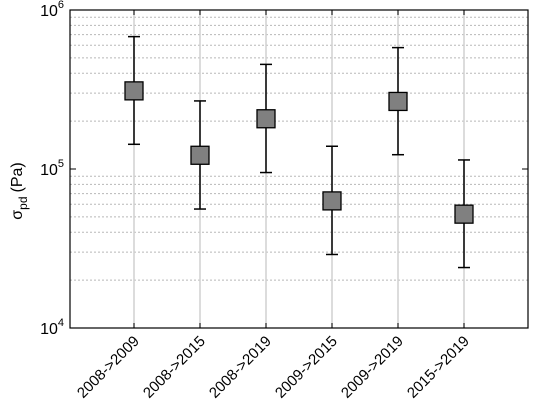  Describe the element at coordinates (108, 367) in the screenshot. I see `x-category-label: 2008->2009` at that location.